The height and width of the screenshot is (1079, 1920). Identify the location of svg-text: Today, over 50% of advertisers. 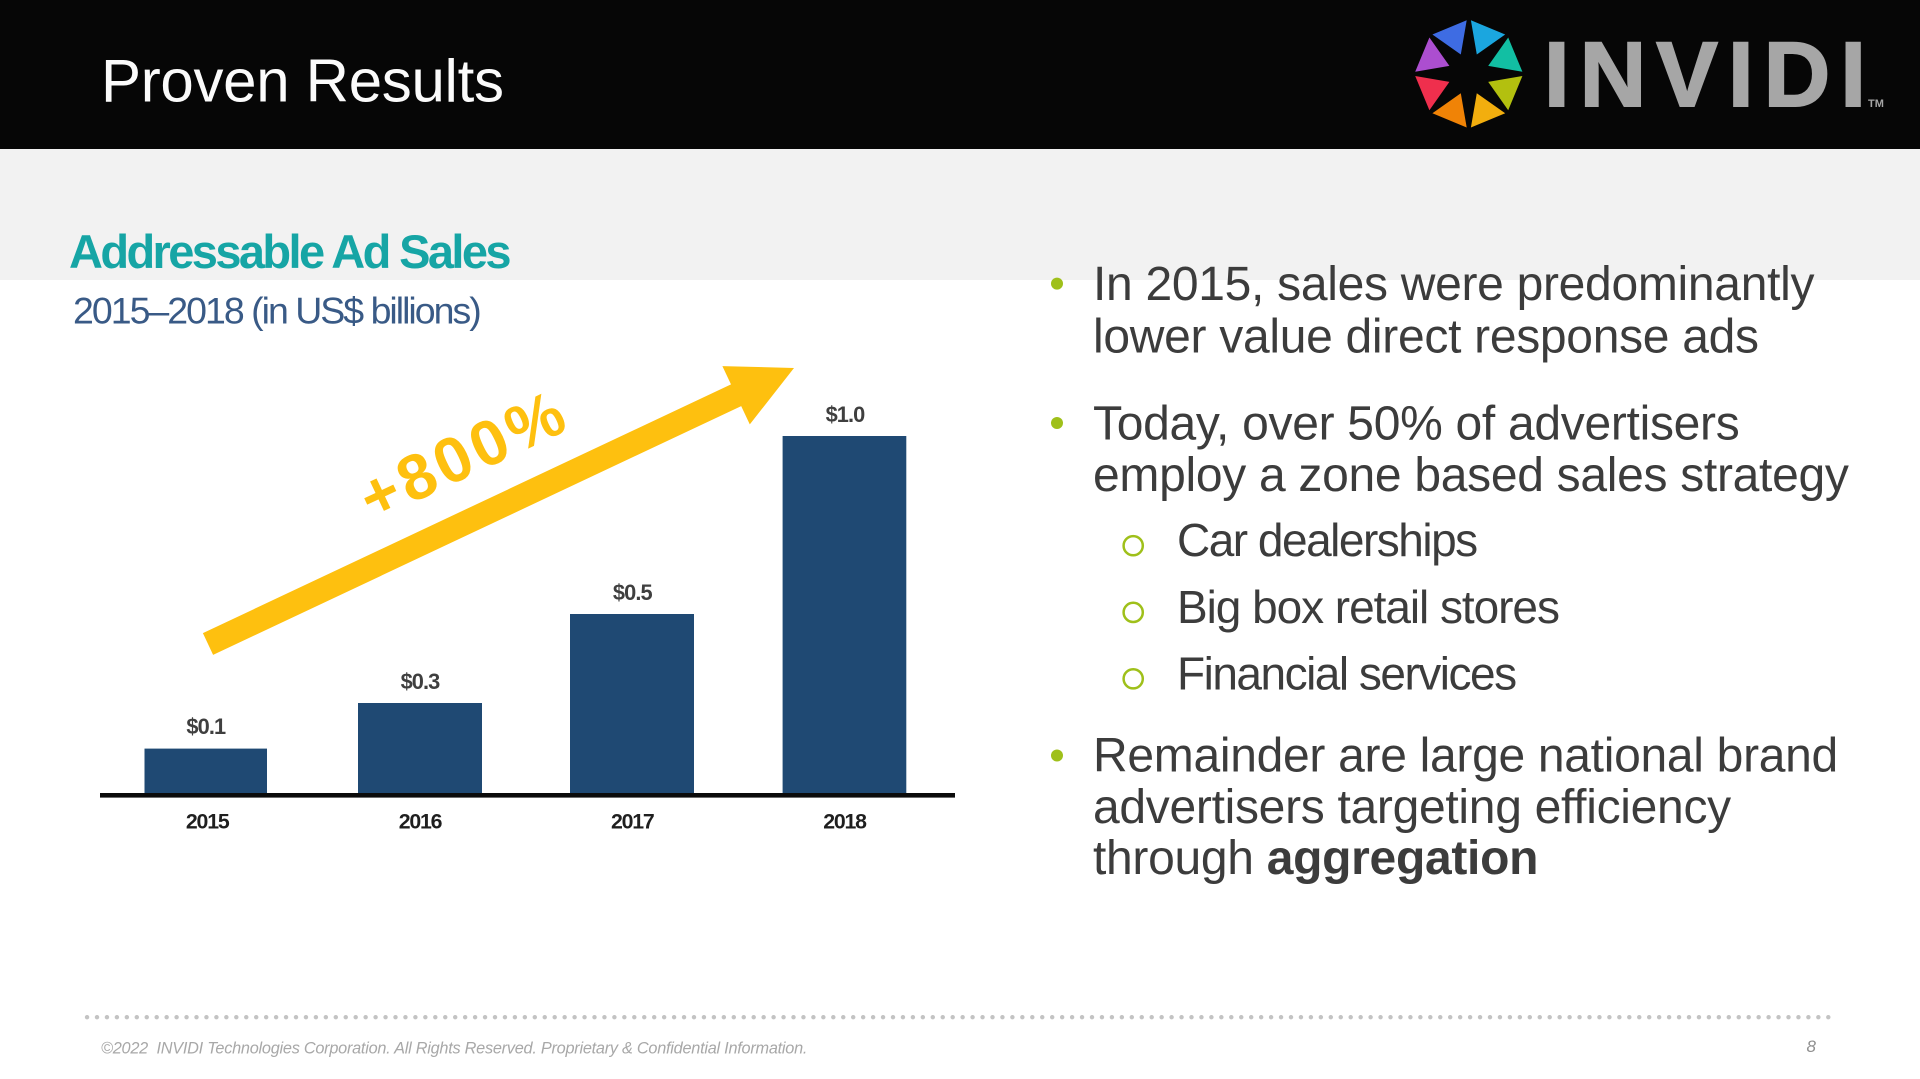
(1416, 424).